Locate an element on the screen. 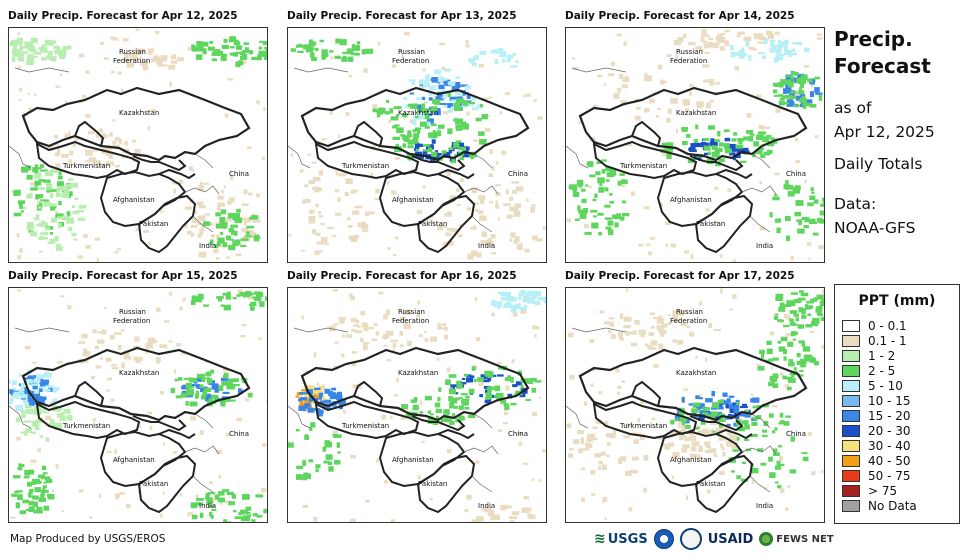 Image resolution: width=970 pixels, height=556 pixels. logo-strip: ≋ USGS USAID FEWS NET is located at coordinates (714, 539).